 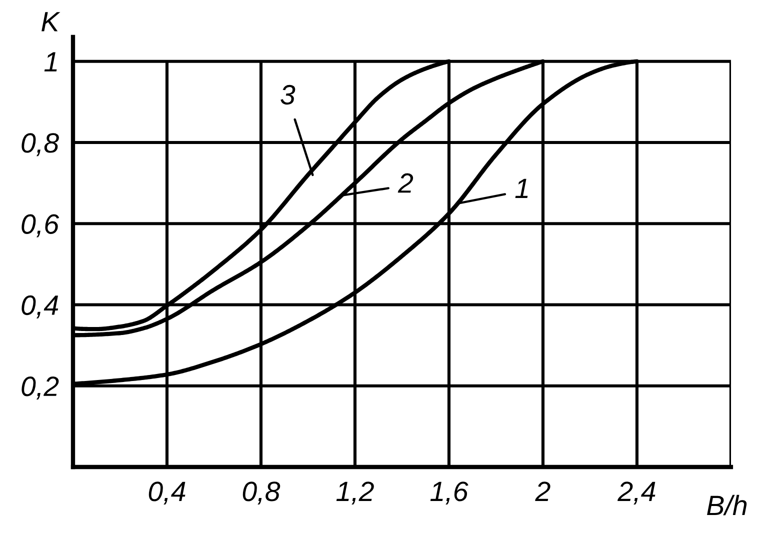 What do you see at coordinates (40, 306) in the screenshot?
I see `y-tick-label: 0,4` at bounding box center [40, 306].